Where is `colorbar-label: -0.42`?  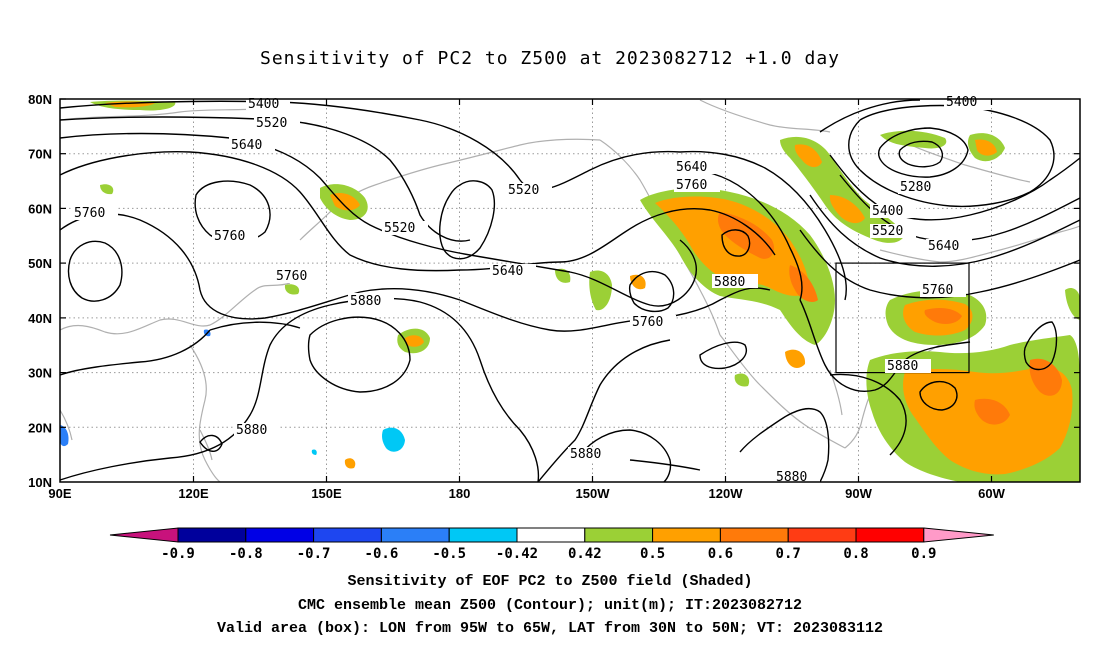 colorbar-label: -0.42 is located at coordinates (517, 554).